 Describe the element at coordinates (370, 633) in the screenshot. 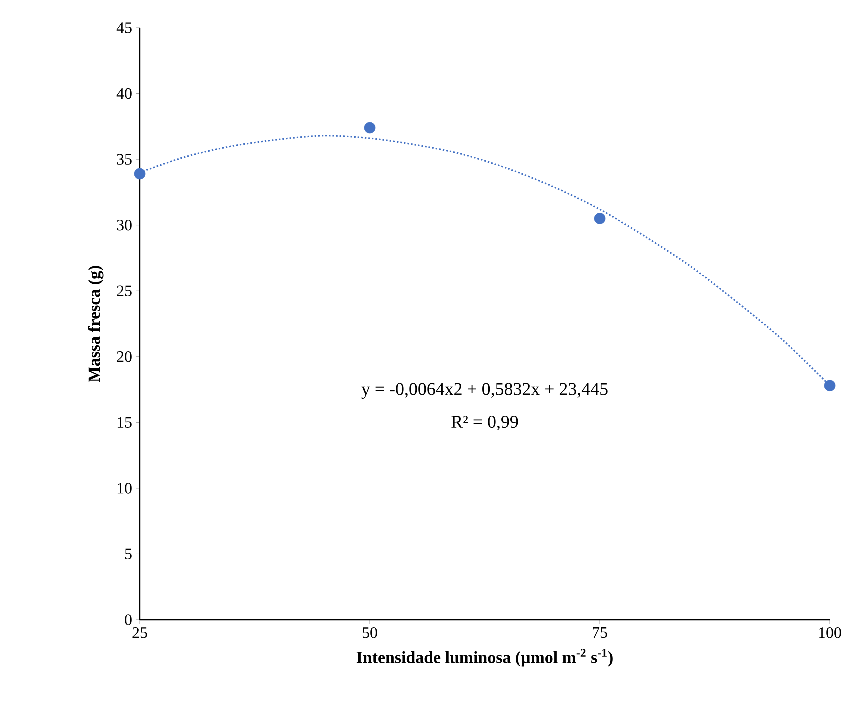

I see `x-tick-label: 50` at that location.